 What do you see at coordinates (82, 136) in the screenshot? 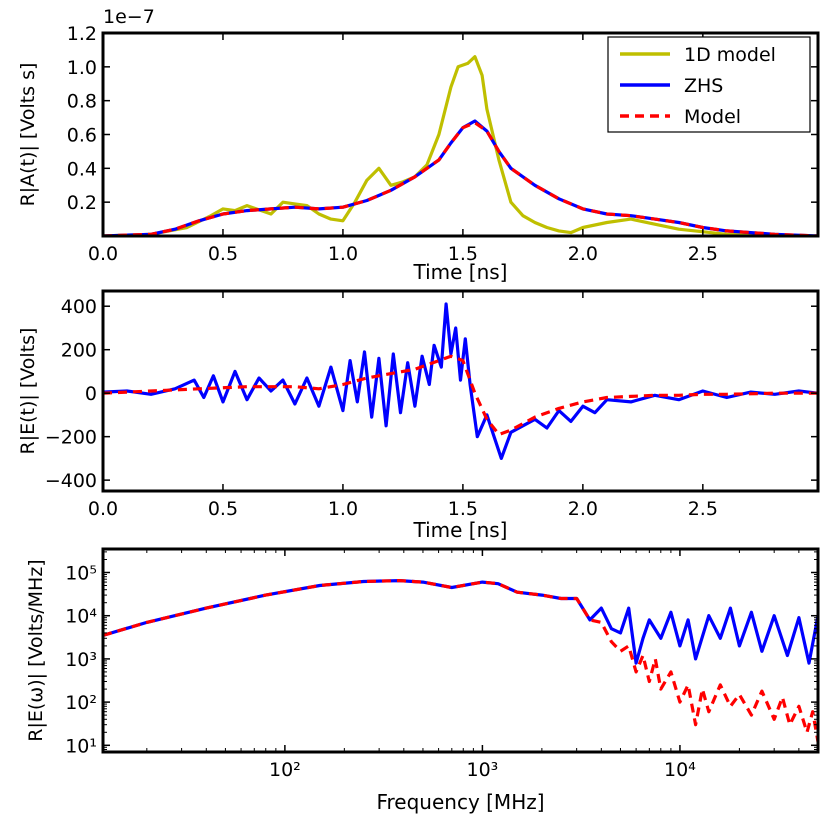
I see `y-tick-label: 0.6` at bounding box center [82, 136].